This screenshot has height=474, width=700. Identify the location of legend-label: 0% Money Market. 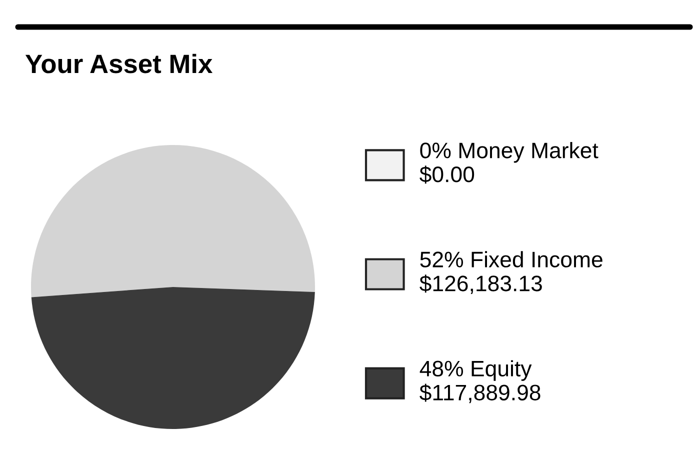
(509, 152).